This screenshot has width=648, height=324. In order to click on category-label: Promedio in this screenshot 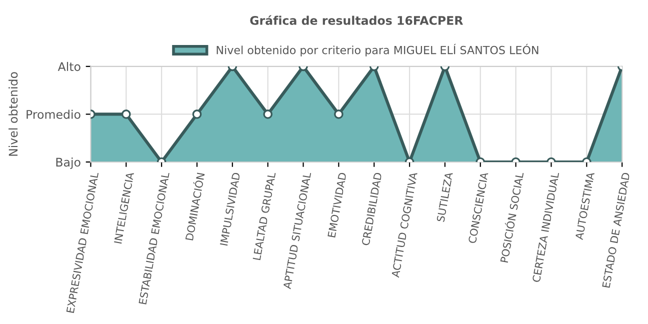, I will do `click(53, 114)`.